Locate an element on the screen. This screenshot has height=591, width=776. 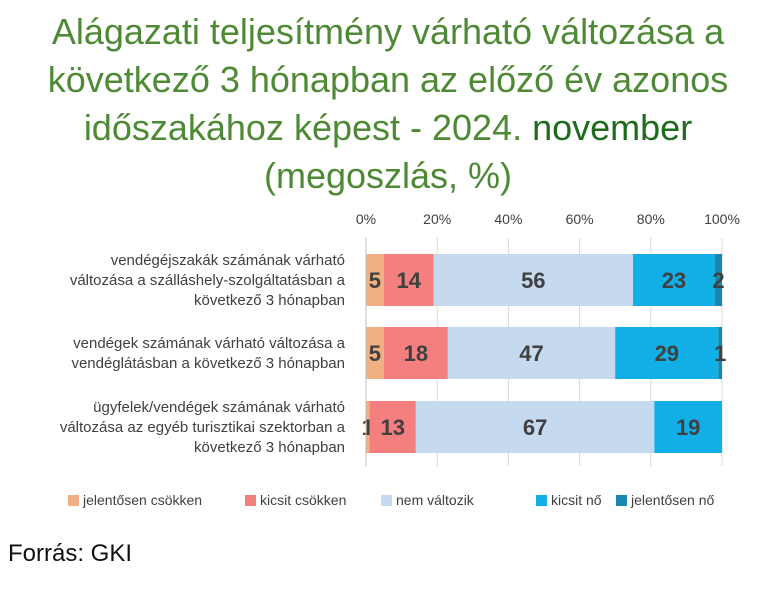
x-tick-label: 60% is located at coordinates (580, 219).